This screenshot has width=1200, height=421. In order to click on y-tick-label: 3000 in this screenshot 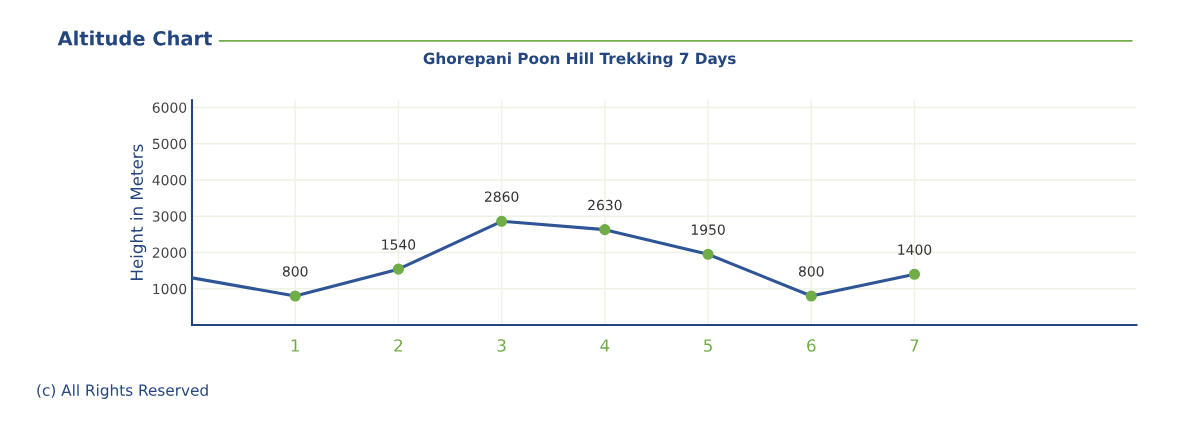, I will do `click(169, 216)`.